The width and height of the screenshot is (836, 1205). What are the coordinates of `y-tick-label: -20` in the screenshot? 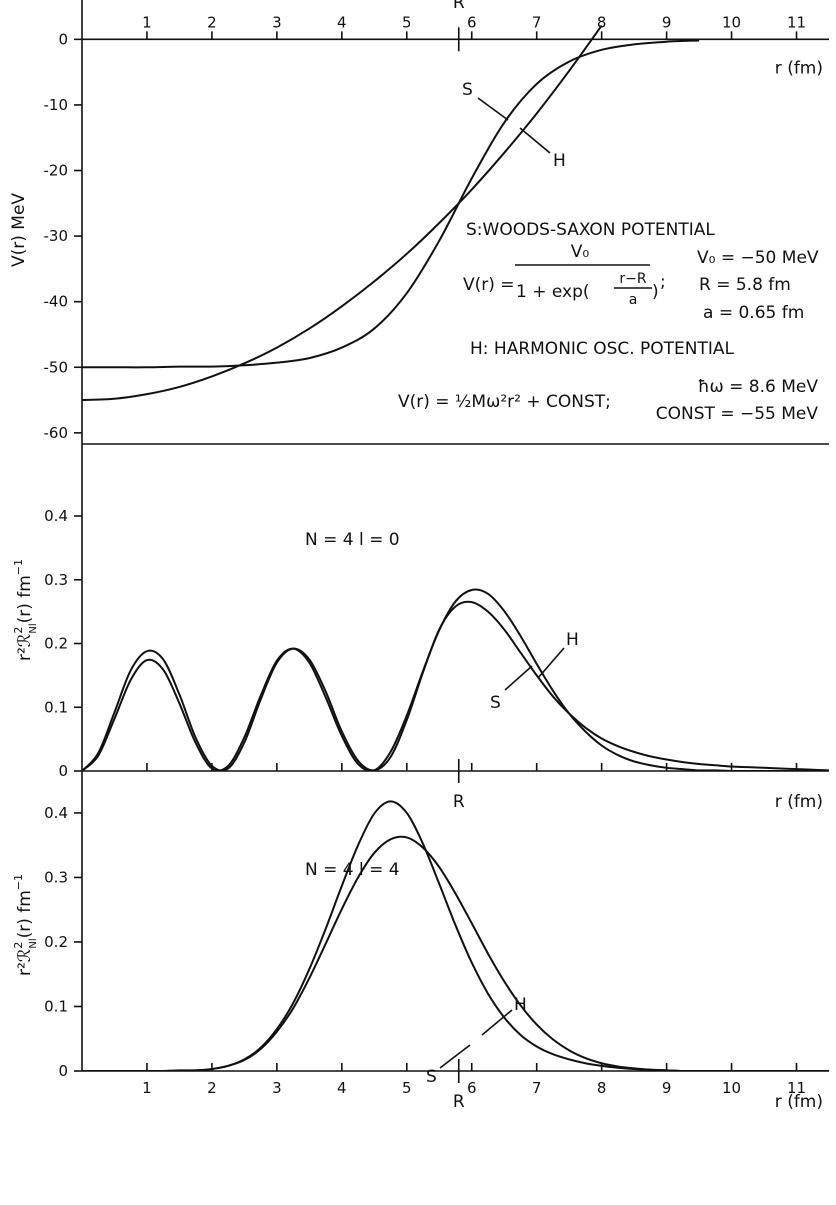 It's located at (56, 171).